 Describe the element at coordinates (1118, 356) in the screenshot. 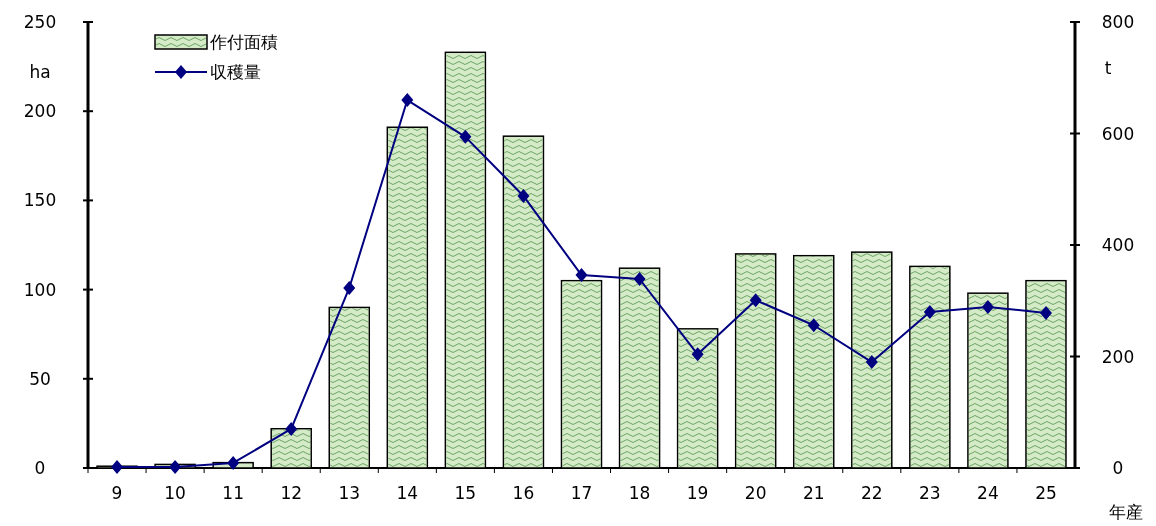

I see `y2-tick-label: 200` at that location.